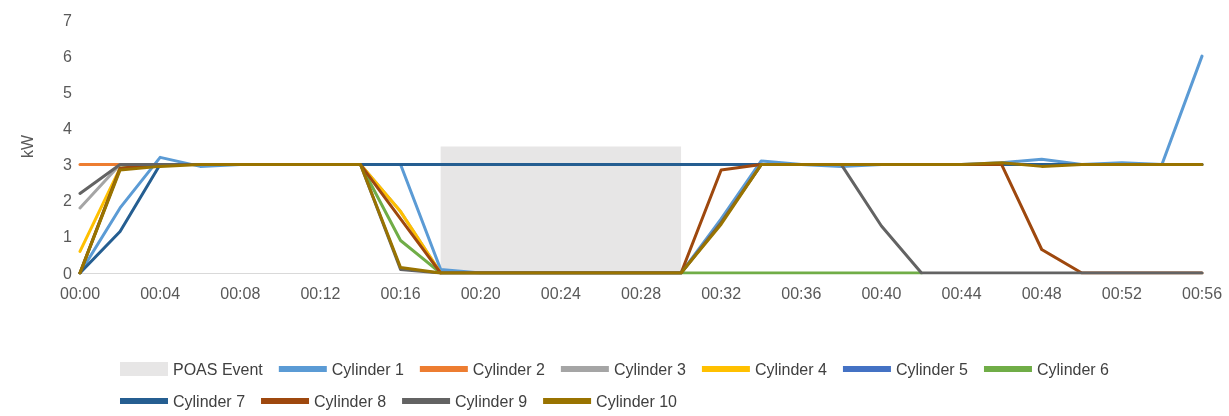 The height and width of the screenshot is (416, 1229). Describe the element at coordinates (1073, 369) in the screenshot. I see `legend-label: Cylinder 6` at that location.